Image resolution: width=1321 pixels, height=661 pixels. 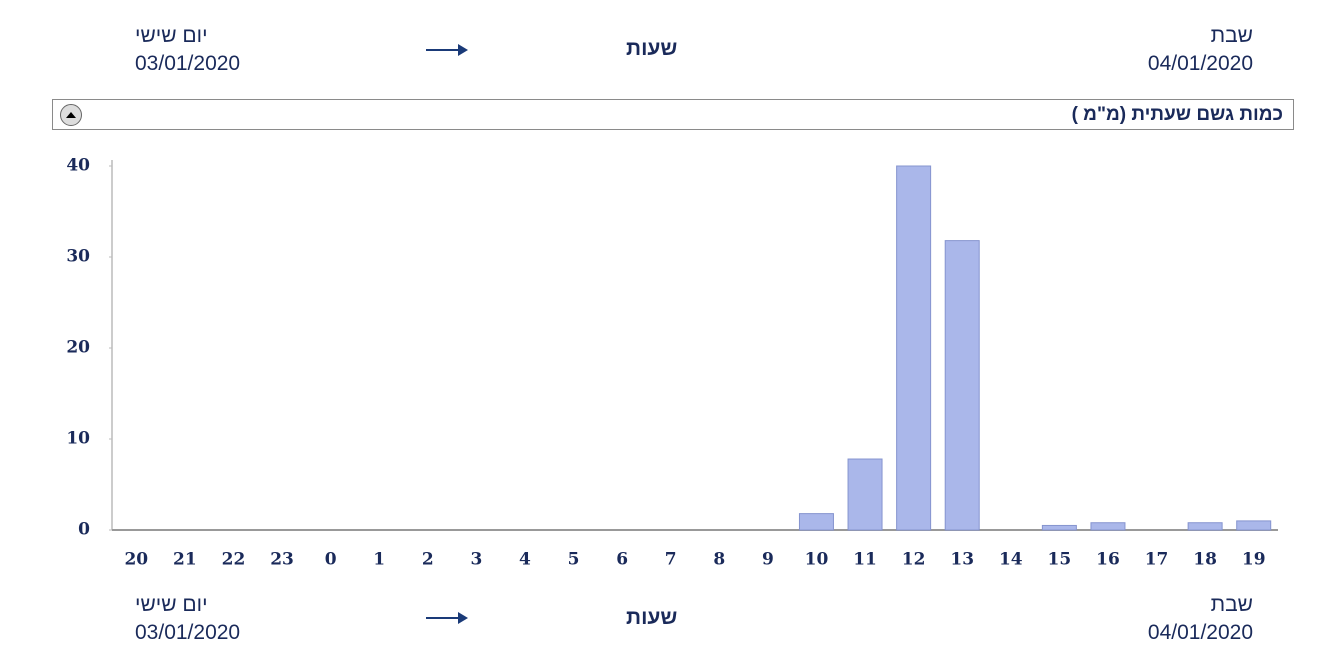 I want to click on x-tick-label: 11, so click(x=865, y=560).